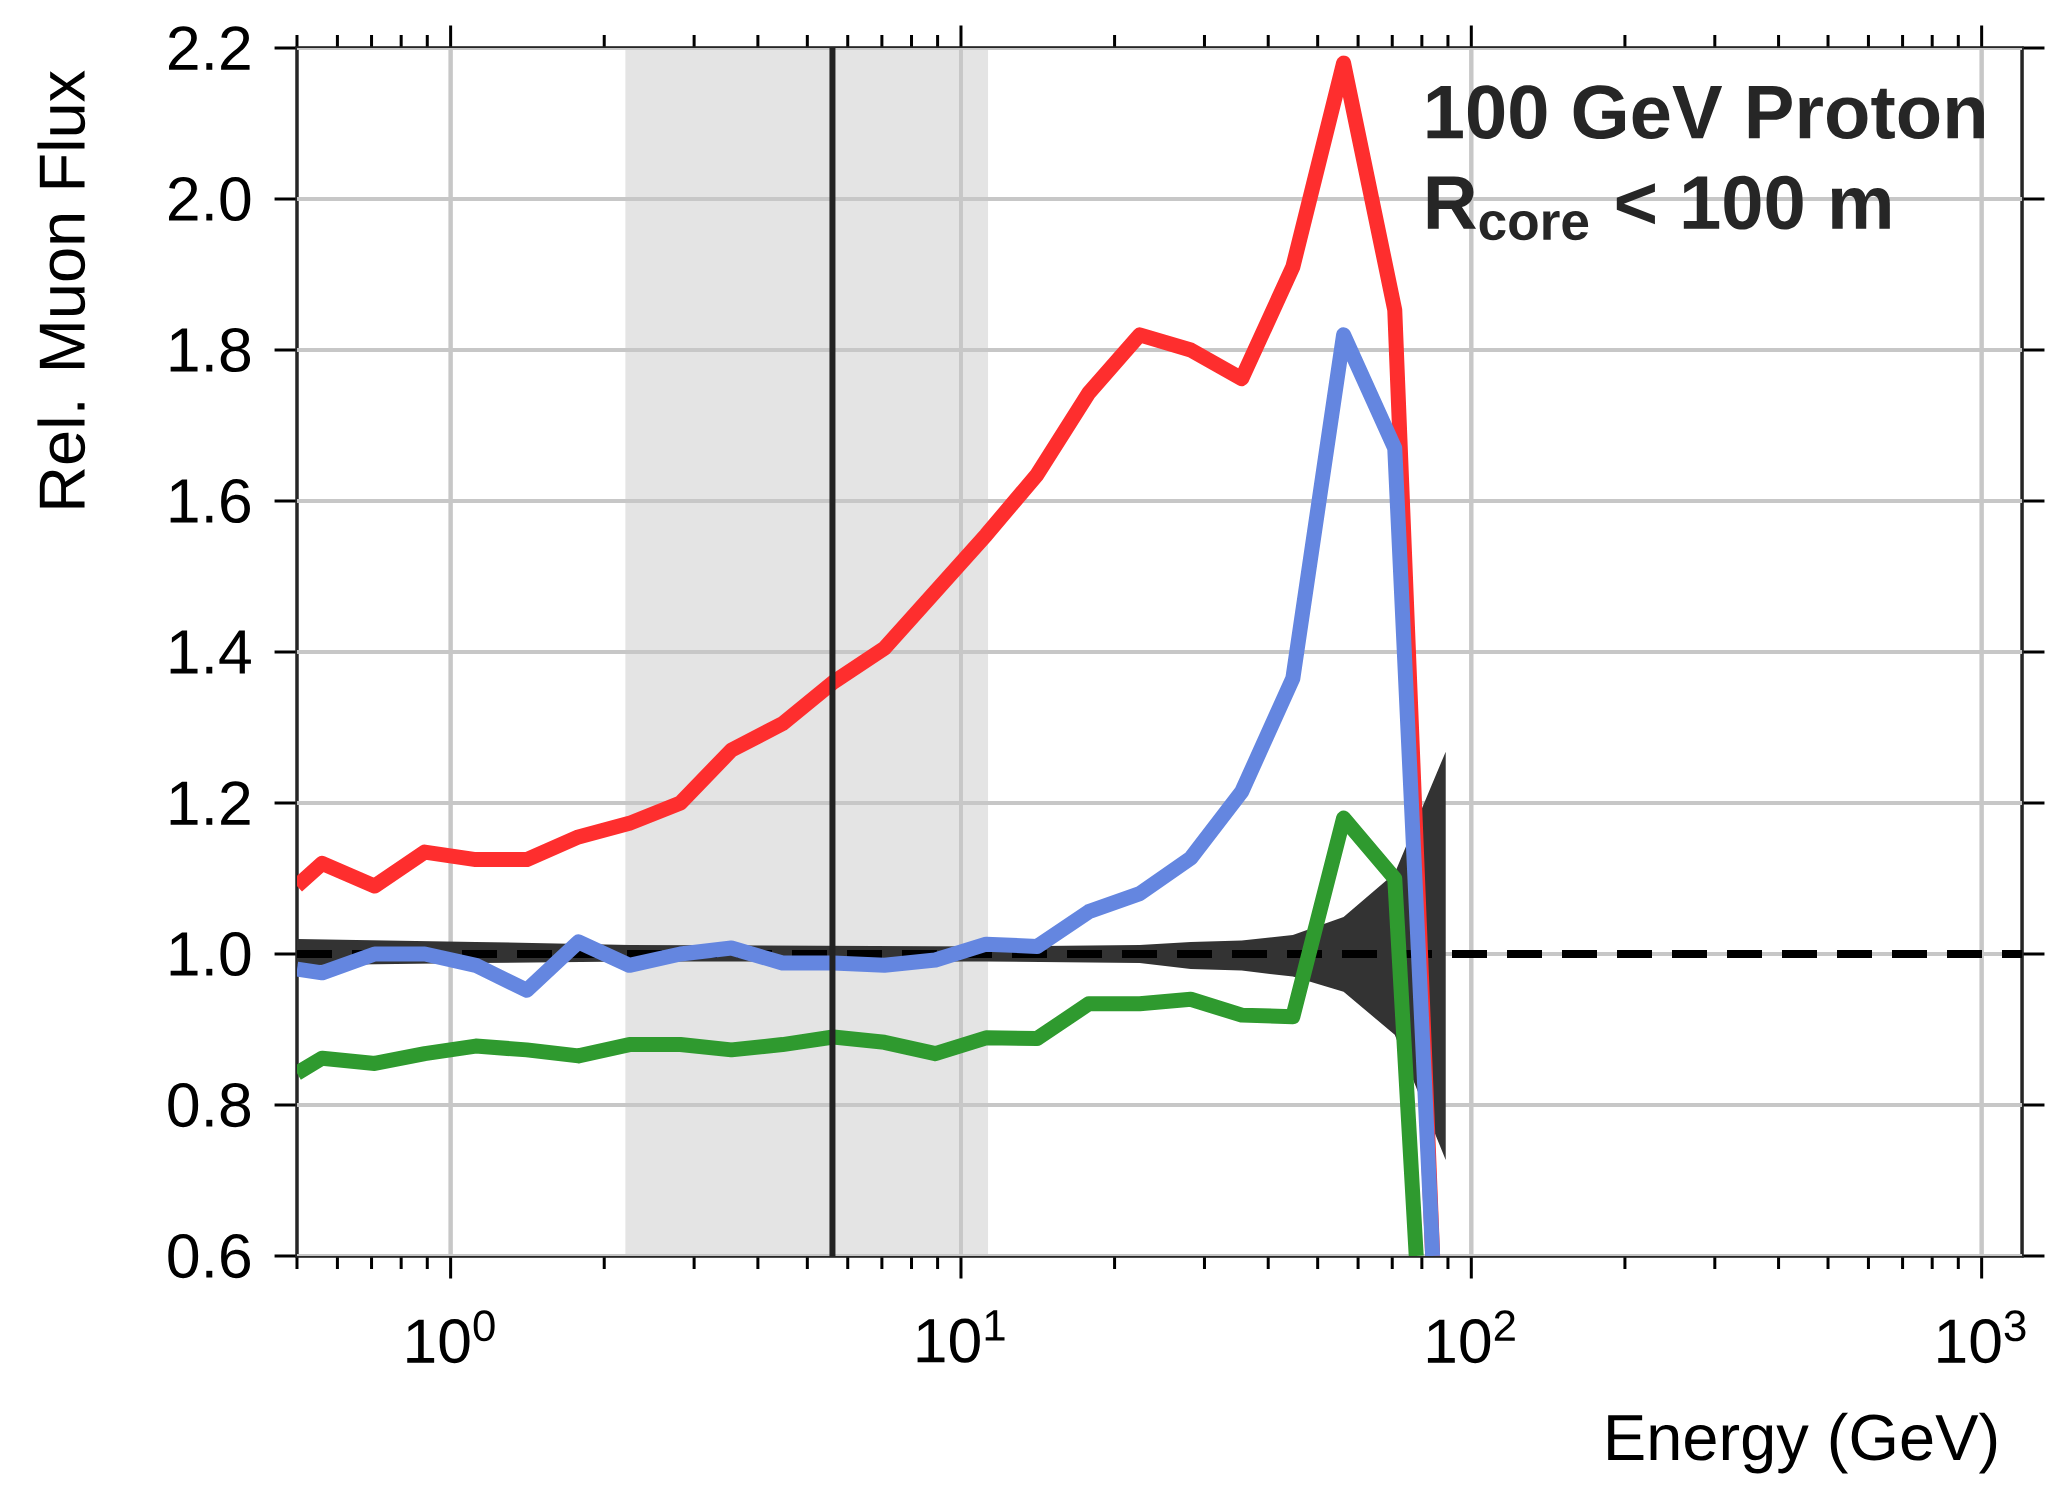 This screenshot has width=2045, height=1493. Describe the element at coordinates (1705, 112) in the screenshot. I see `annotation: 100 GeV Proton` at that location.